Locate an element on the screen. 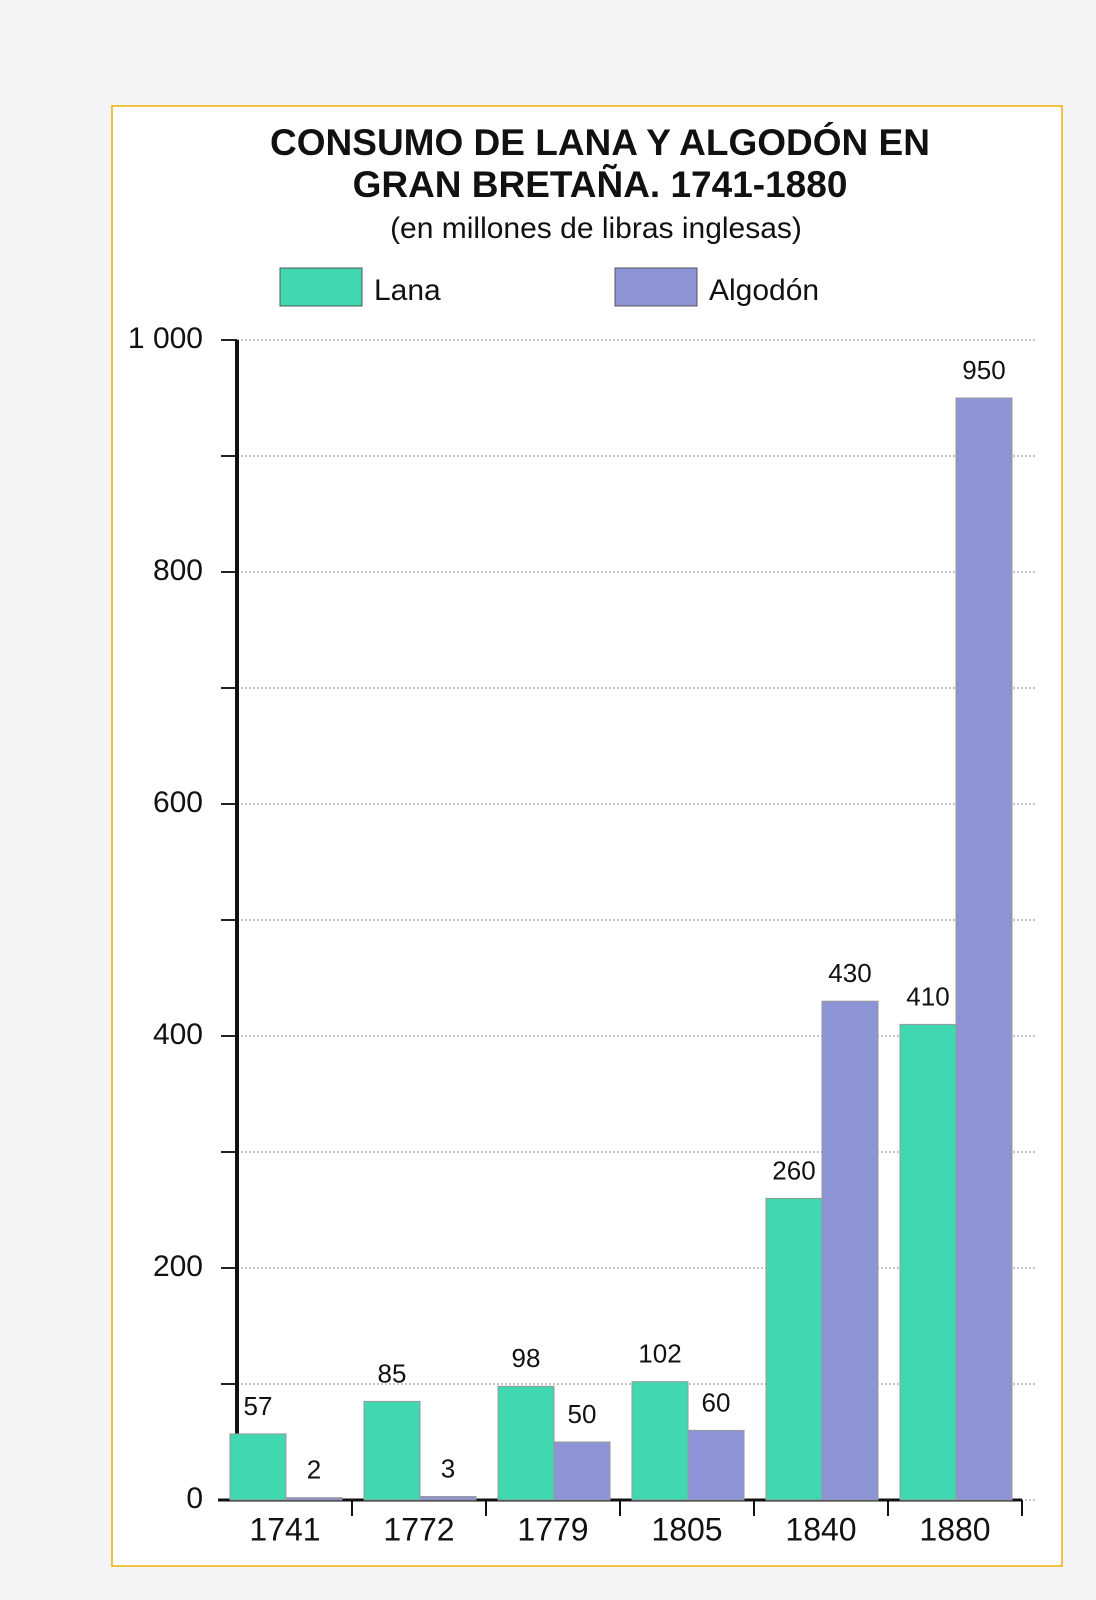 The width and height of the screenshot is (1096, 1600). legend-label: Algodón is located at coordinates (764, 290).